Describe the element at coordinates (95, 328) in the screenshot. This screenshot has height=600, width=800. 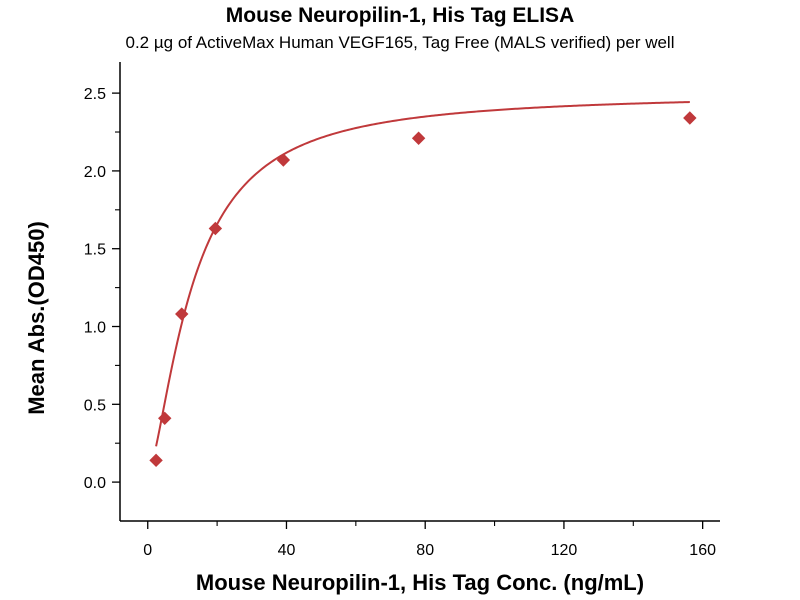
I see `y-tick-label: 1.0` at that location.